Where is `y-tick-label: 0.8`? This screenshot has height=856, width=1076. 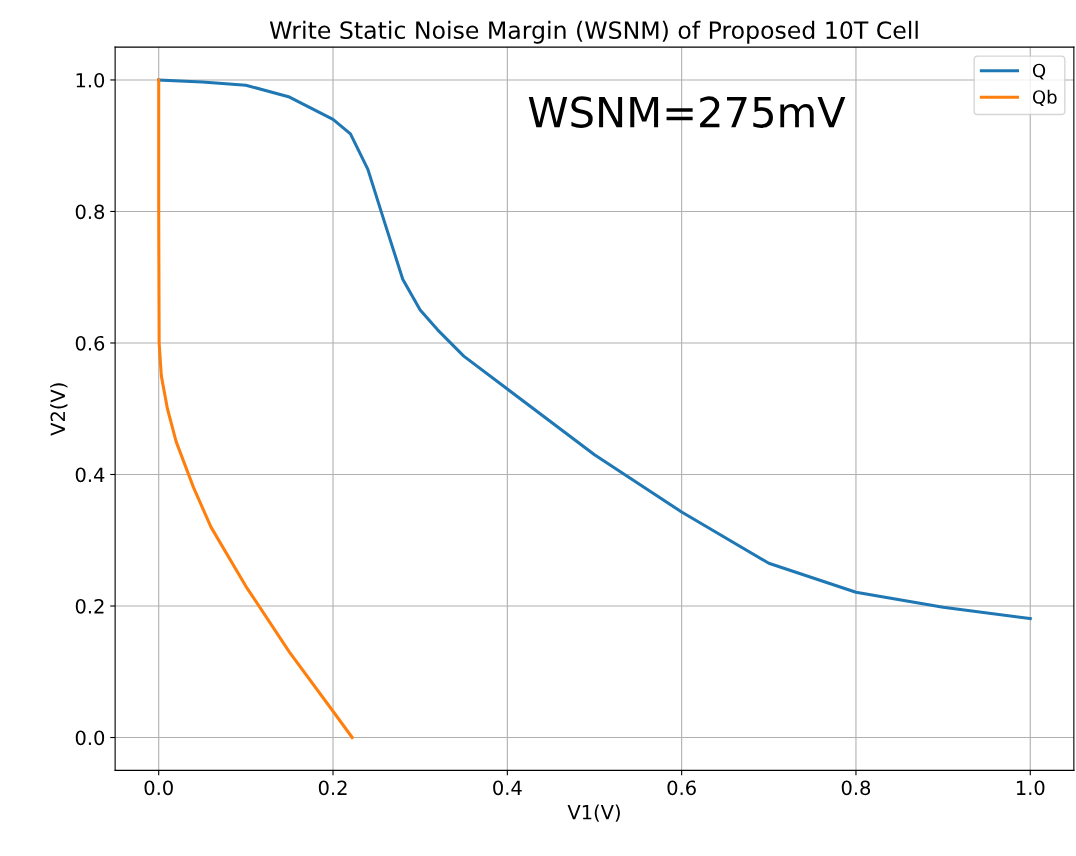 y-tick-label: 0.8 is located at coordinates (90, 212).